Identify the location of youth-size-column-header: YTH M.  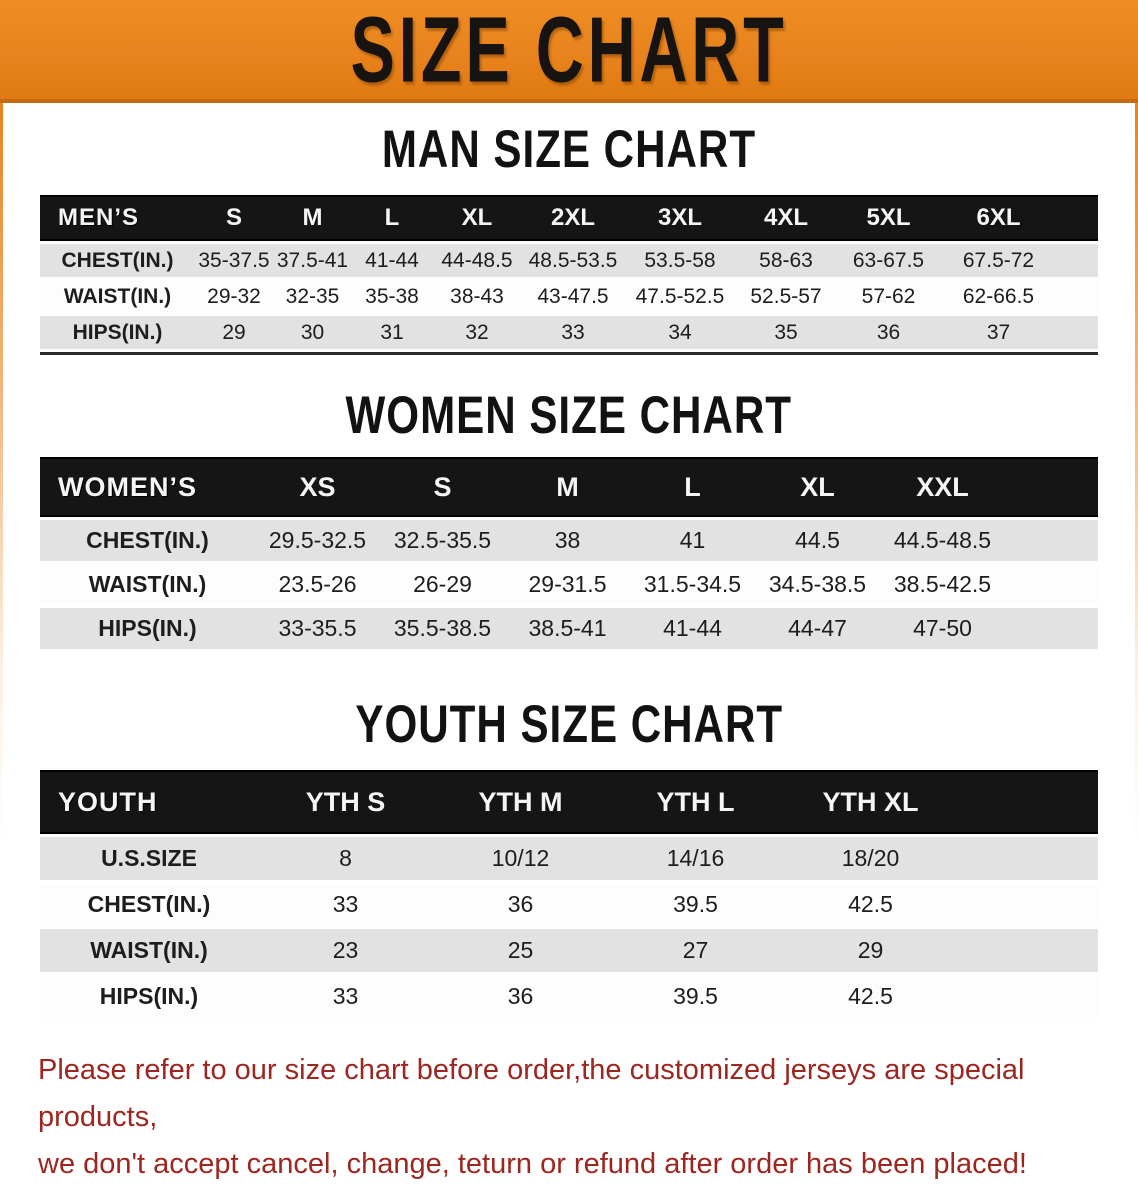
(520, 802).